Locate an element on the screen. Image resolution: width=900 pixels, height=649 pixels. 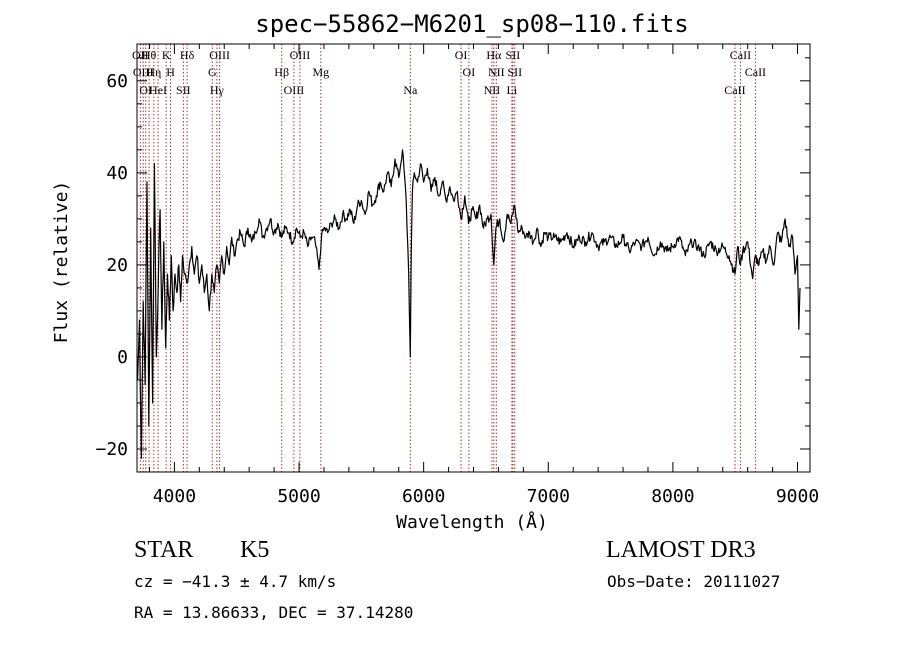
y-tick-label: 60 is located at coordinates (117, 81).